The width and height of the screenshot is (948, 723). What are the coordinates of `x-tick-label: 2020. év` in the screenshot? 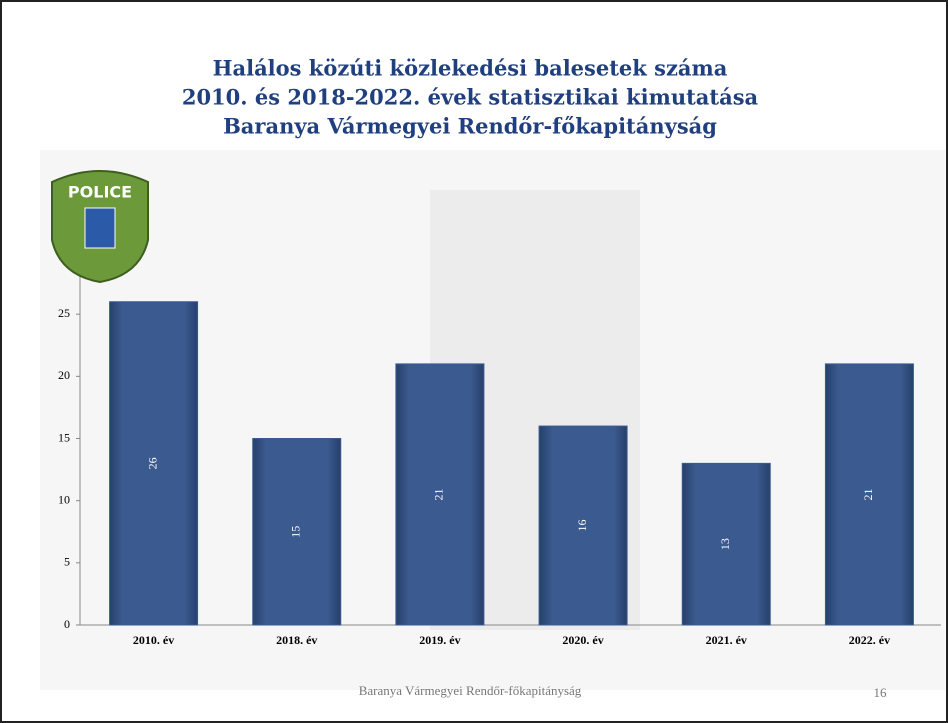 It's located at (582, 640).